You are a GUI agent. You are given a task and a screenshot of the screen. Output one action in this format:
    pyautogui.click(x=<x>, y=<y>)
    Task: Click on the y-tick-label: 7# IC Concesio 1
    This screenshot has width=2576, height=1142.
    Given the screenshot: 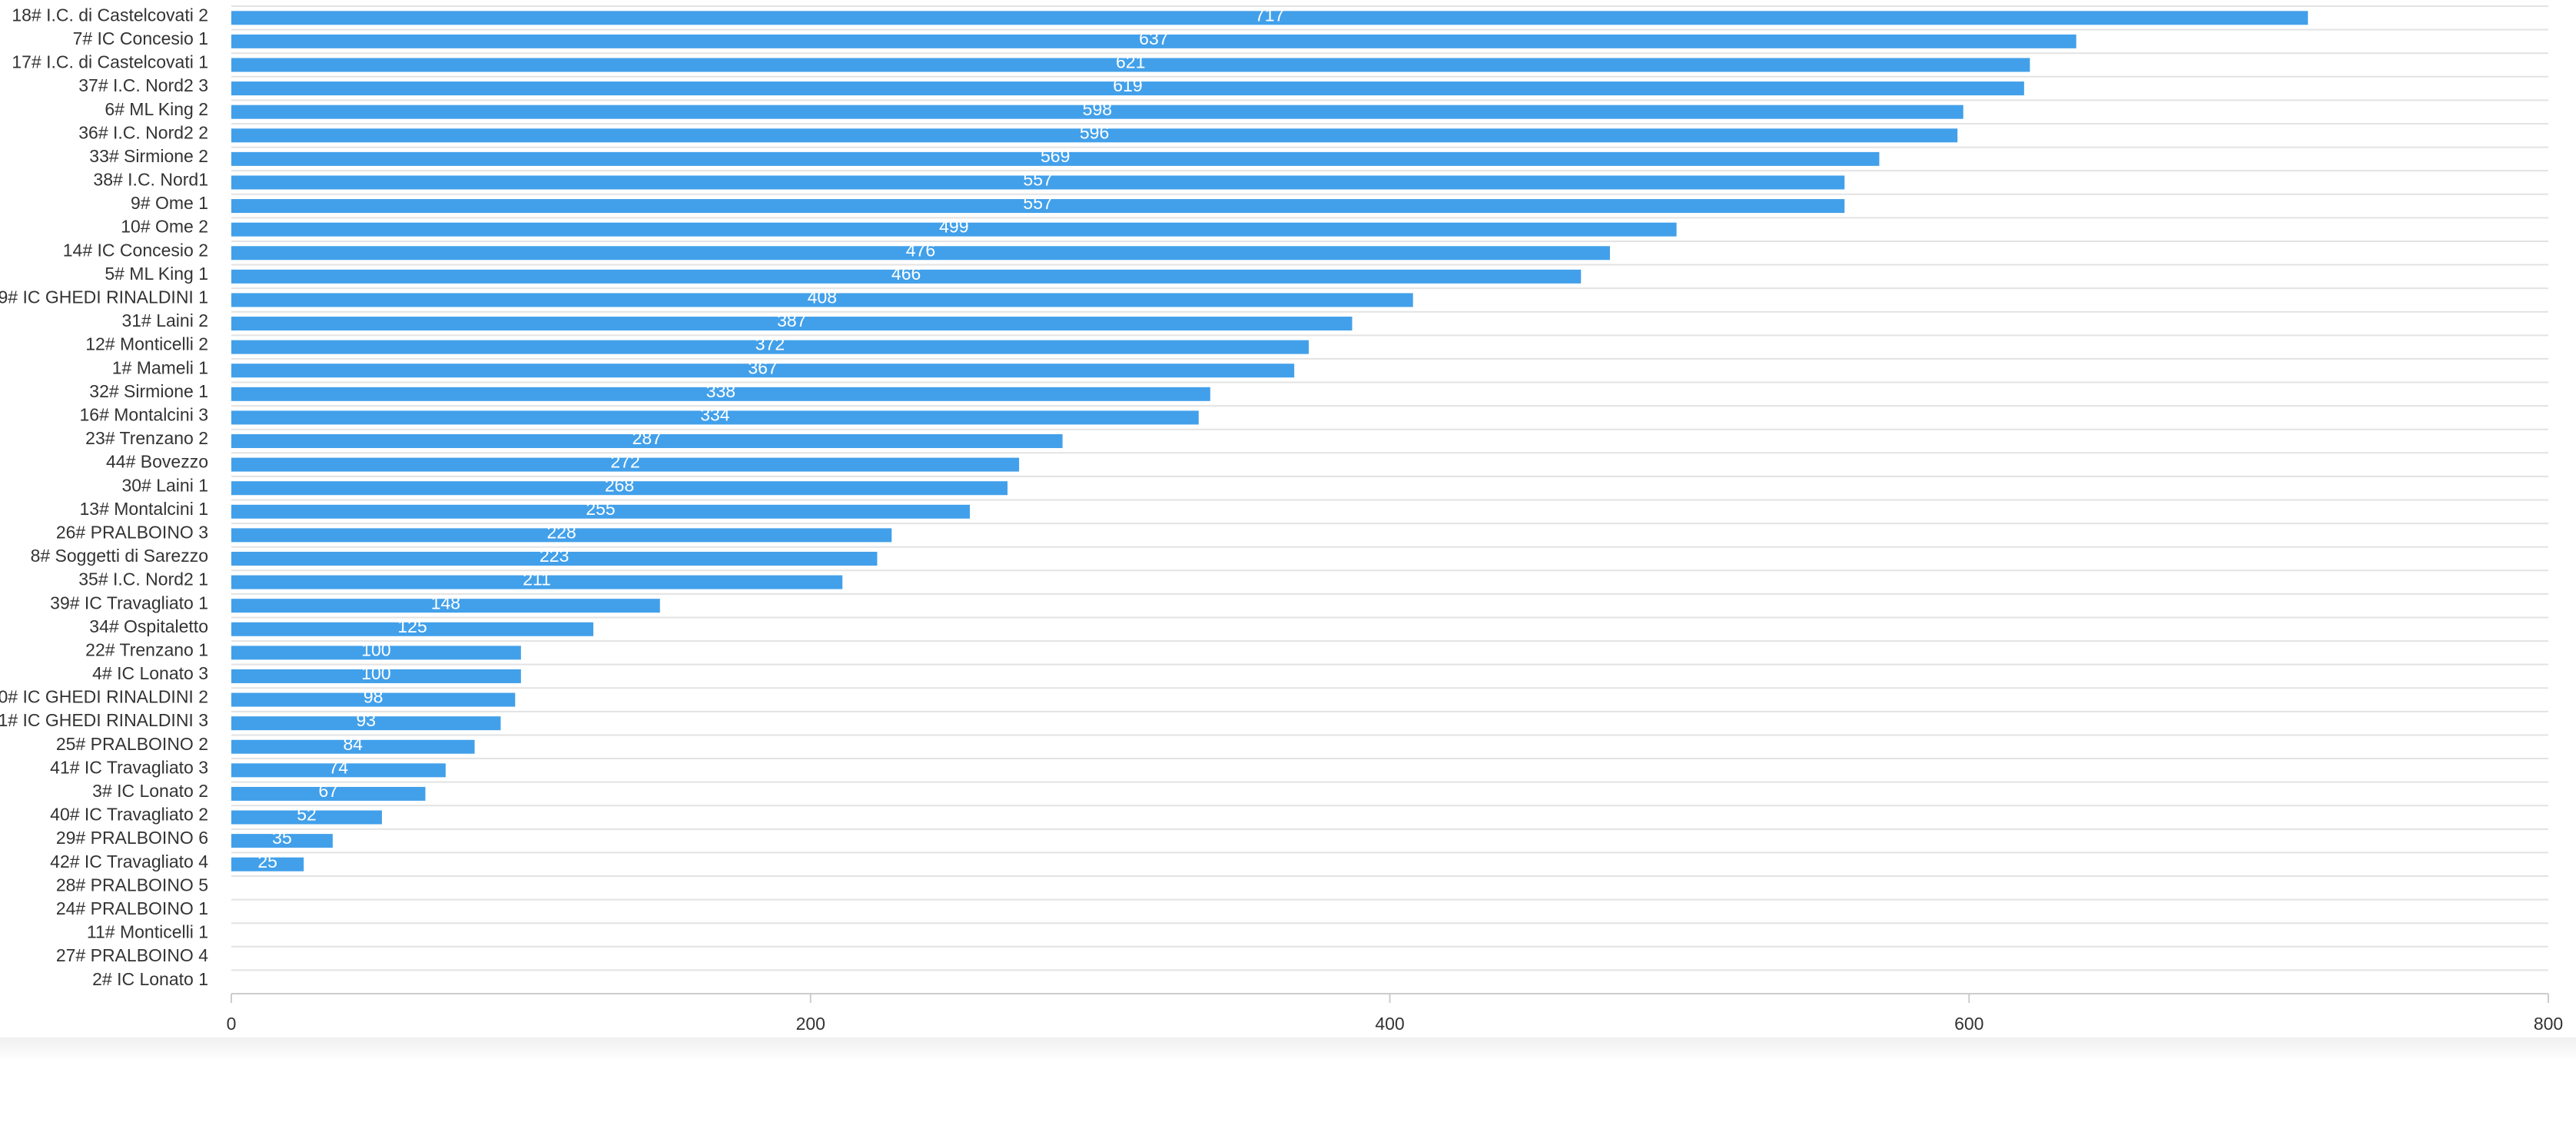 What is the action you would take?
    pyautogui.click(x=140, y=38)
    